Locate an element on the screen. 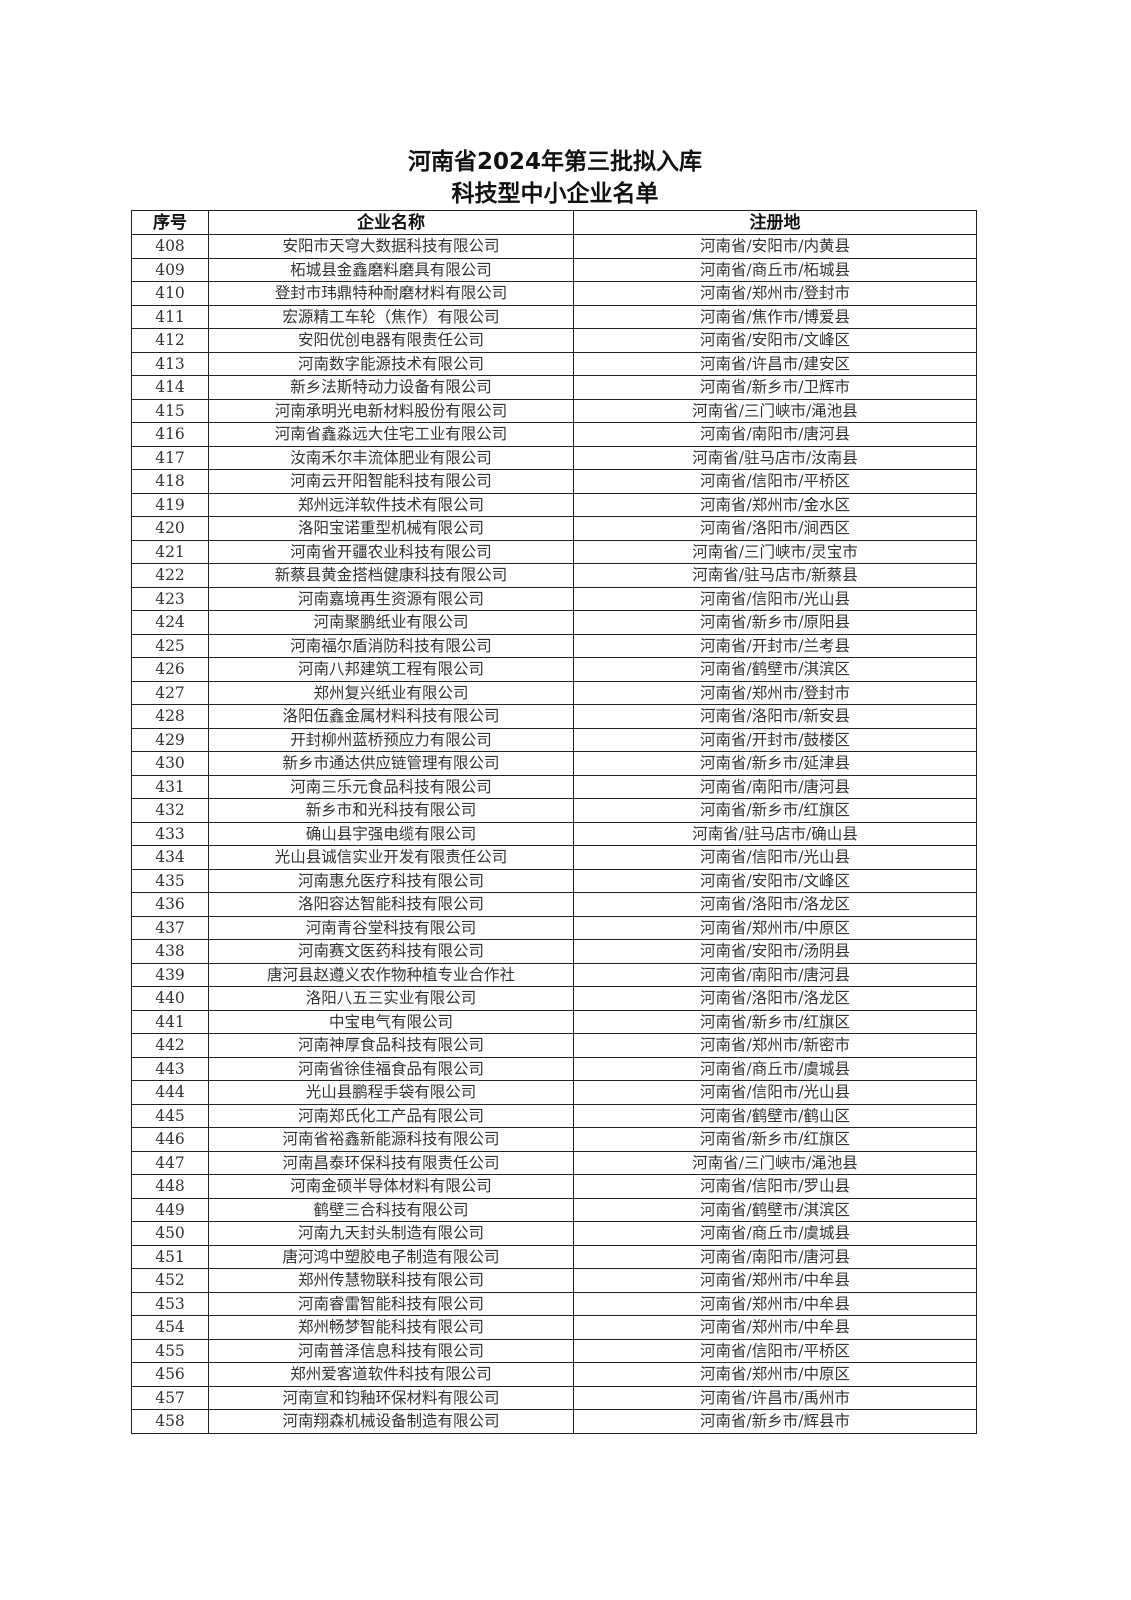  company-name-cell: 确山县宇强电缆有限公司 is located at coordinates (391, 833).